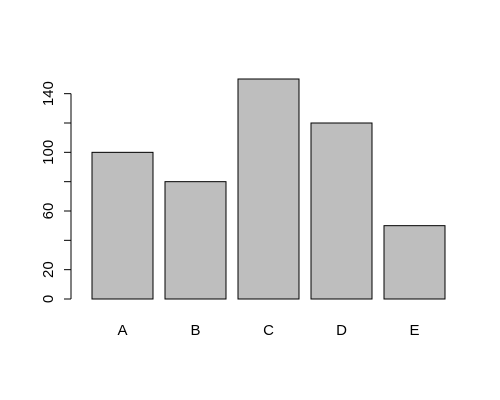 This screenshot has height=400, width=500. I want to click on y-tick-label: 20, so click(48, 269).